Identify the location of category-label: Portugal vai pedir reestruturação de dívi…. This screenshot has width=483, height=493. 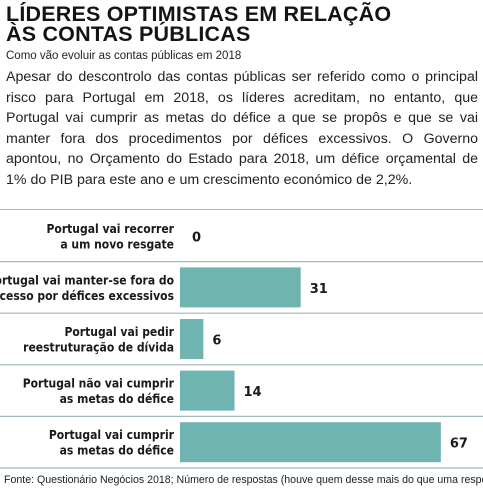
(99, 340).